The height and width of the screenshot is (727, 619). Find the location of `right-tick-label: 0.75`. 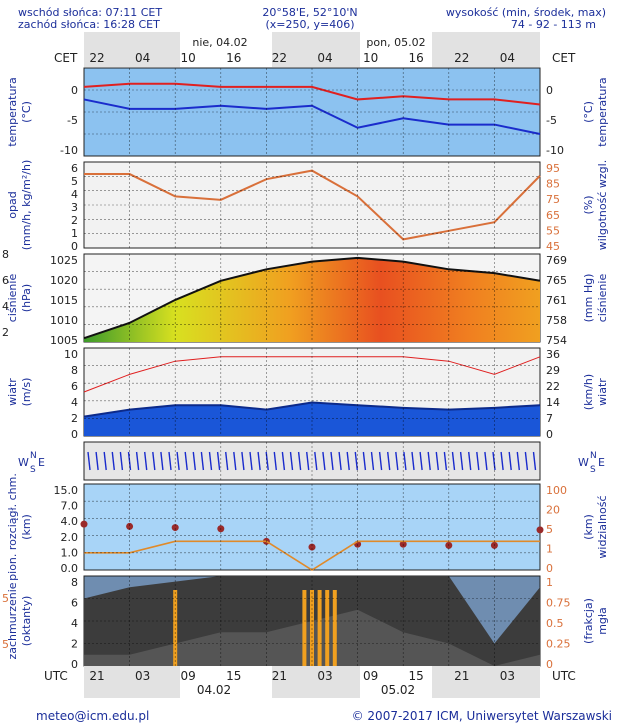

right-tick-label: 0.75 is located at coordinates (558, 603).